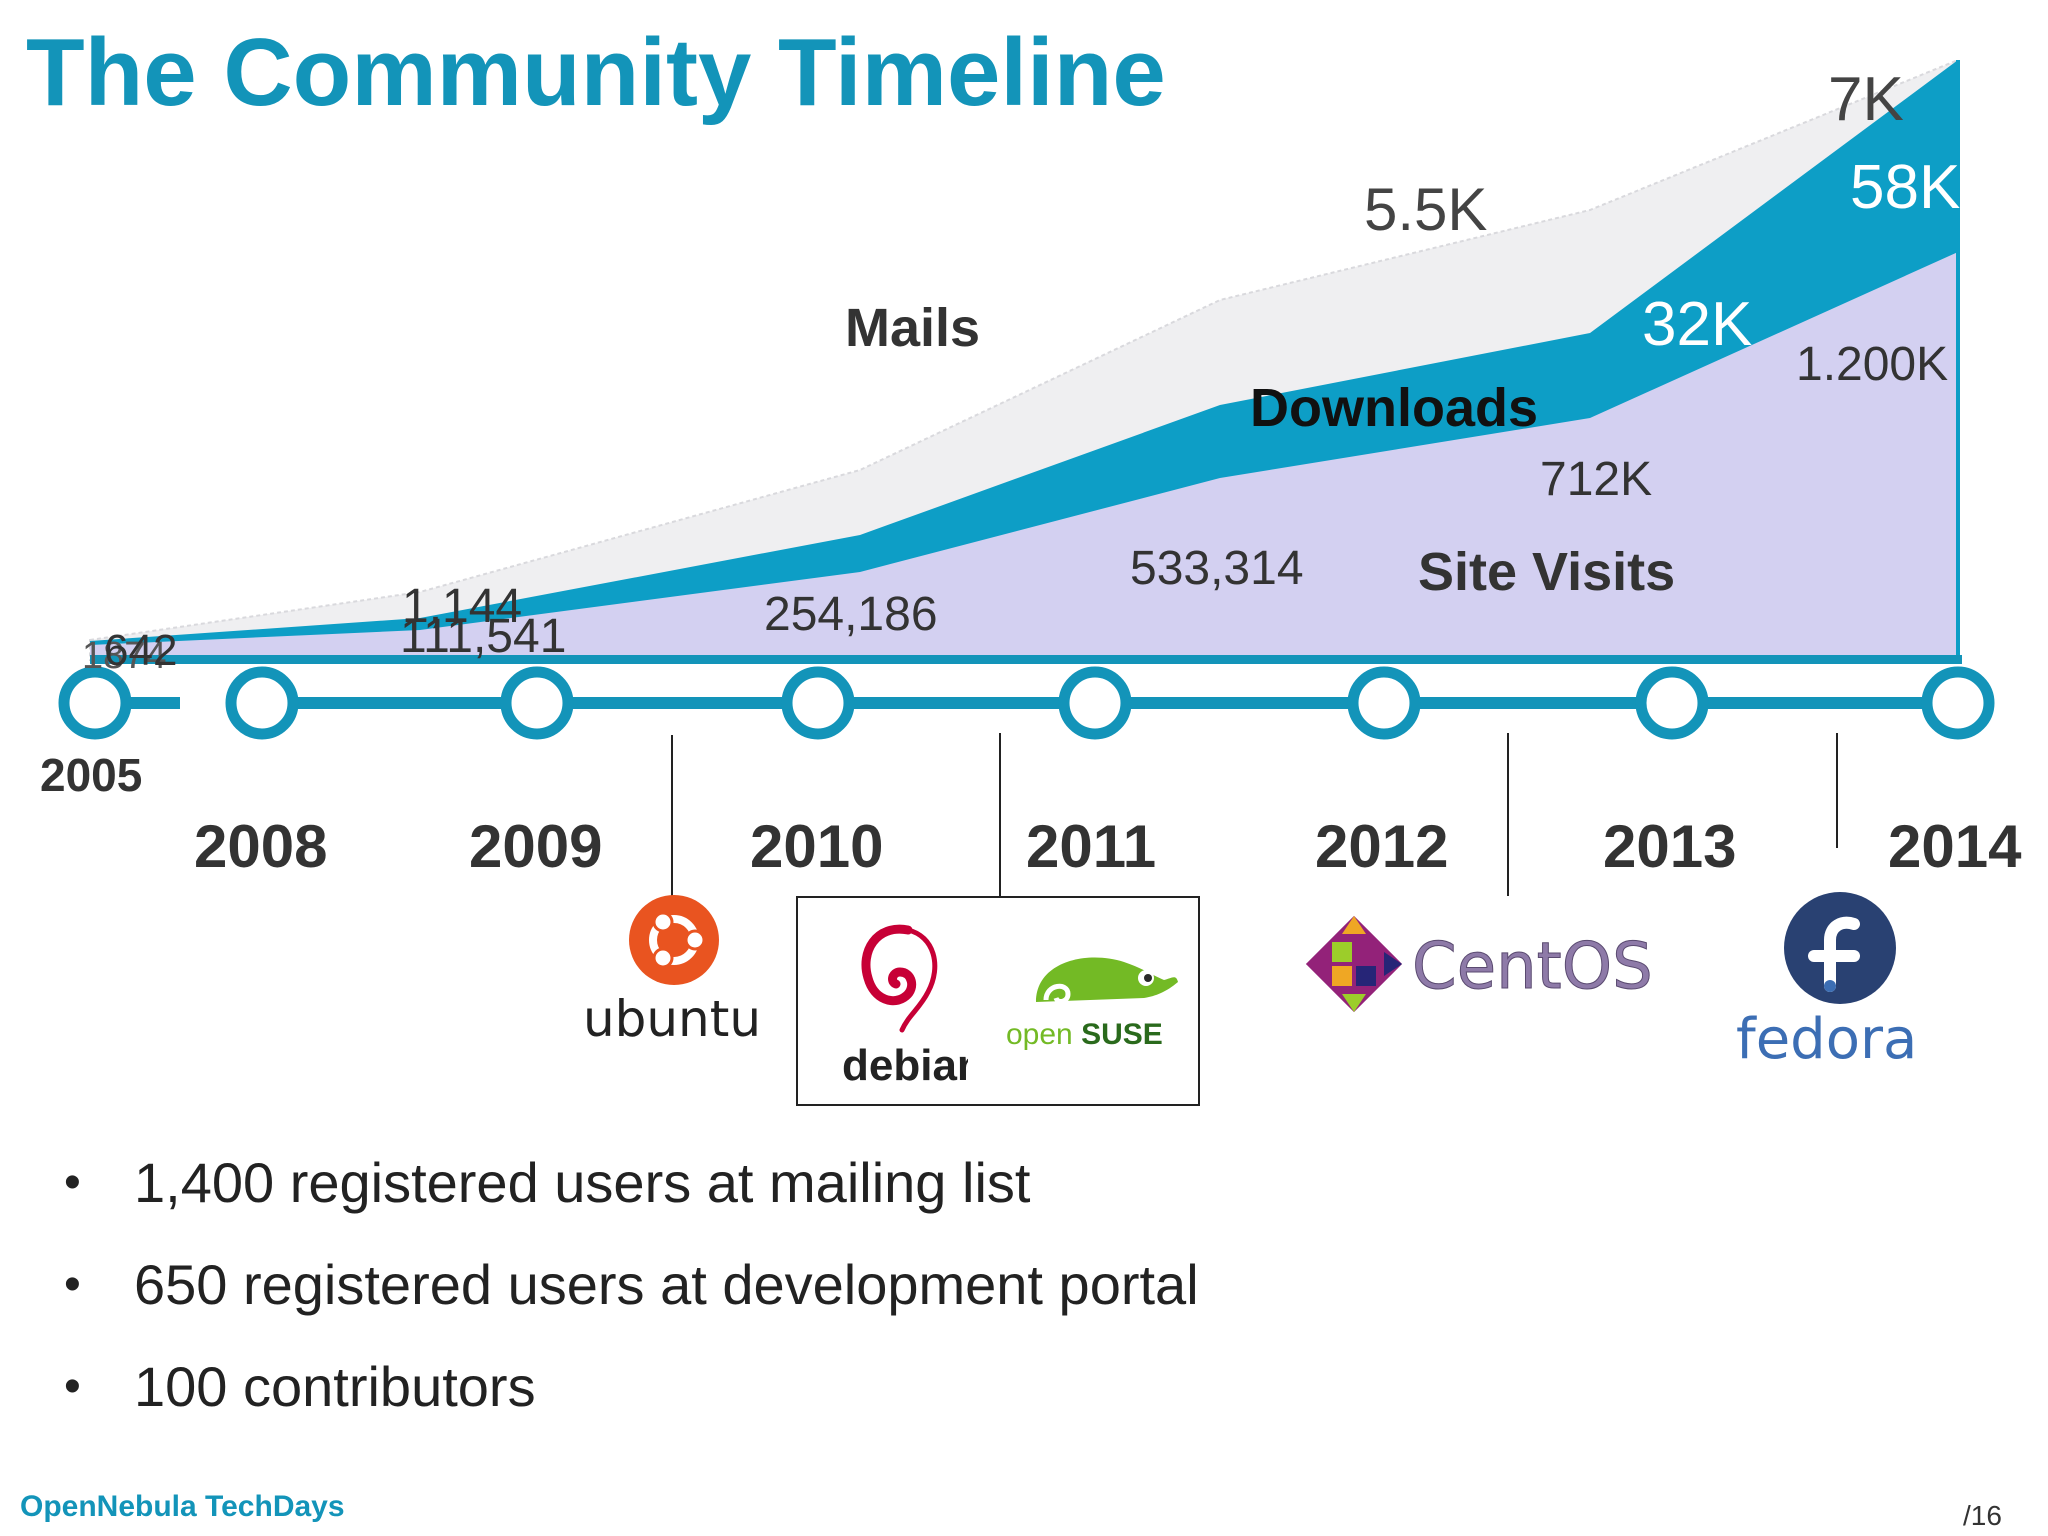  What do you see at coordinates (912, 328) in the screenshot?
I see `mails-label: Mails` at bounding box center [912, 328].